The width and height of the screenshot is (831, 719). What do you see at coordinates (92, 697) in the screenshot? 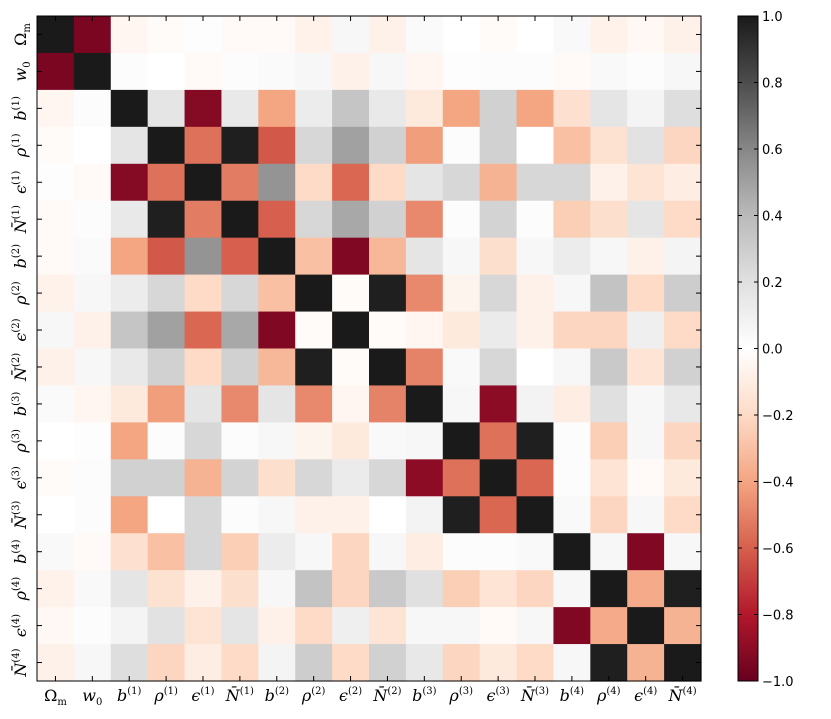
I see `x-tick-label: w0` at bounding box center [92, 697].